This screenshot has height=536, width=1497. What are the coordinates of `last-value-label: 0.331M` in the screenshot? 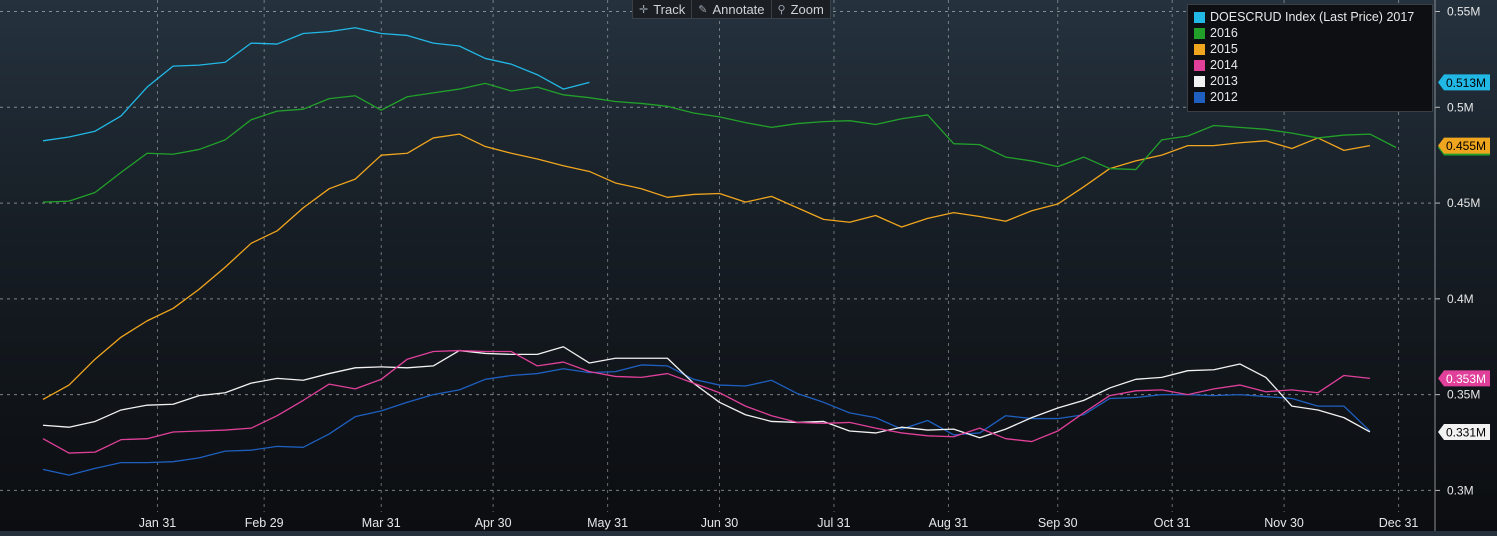 It's located at (1466, 432).